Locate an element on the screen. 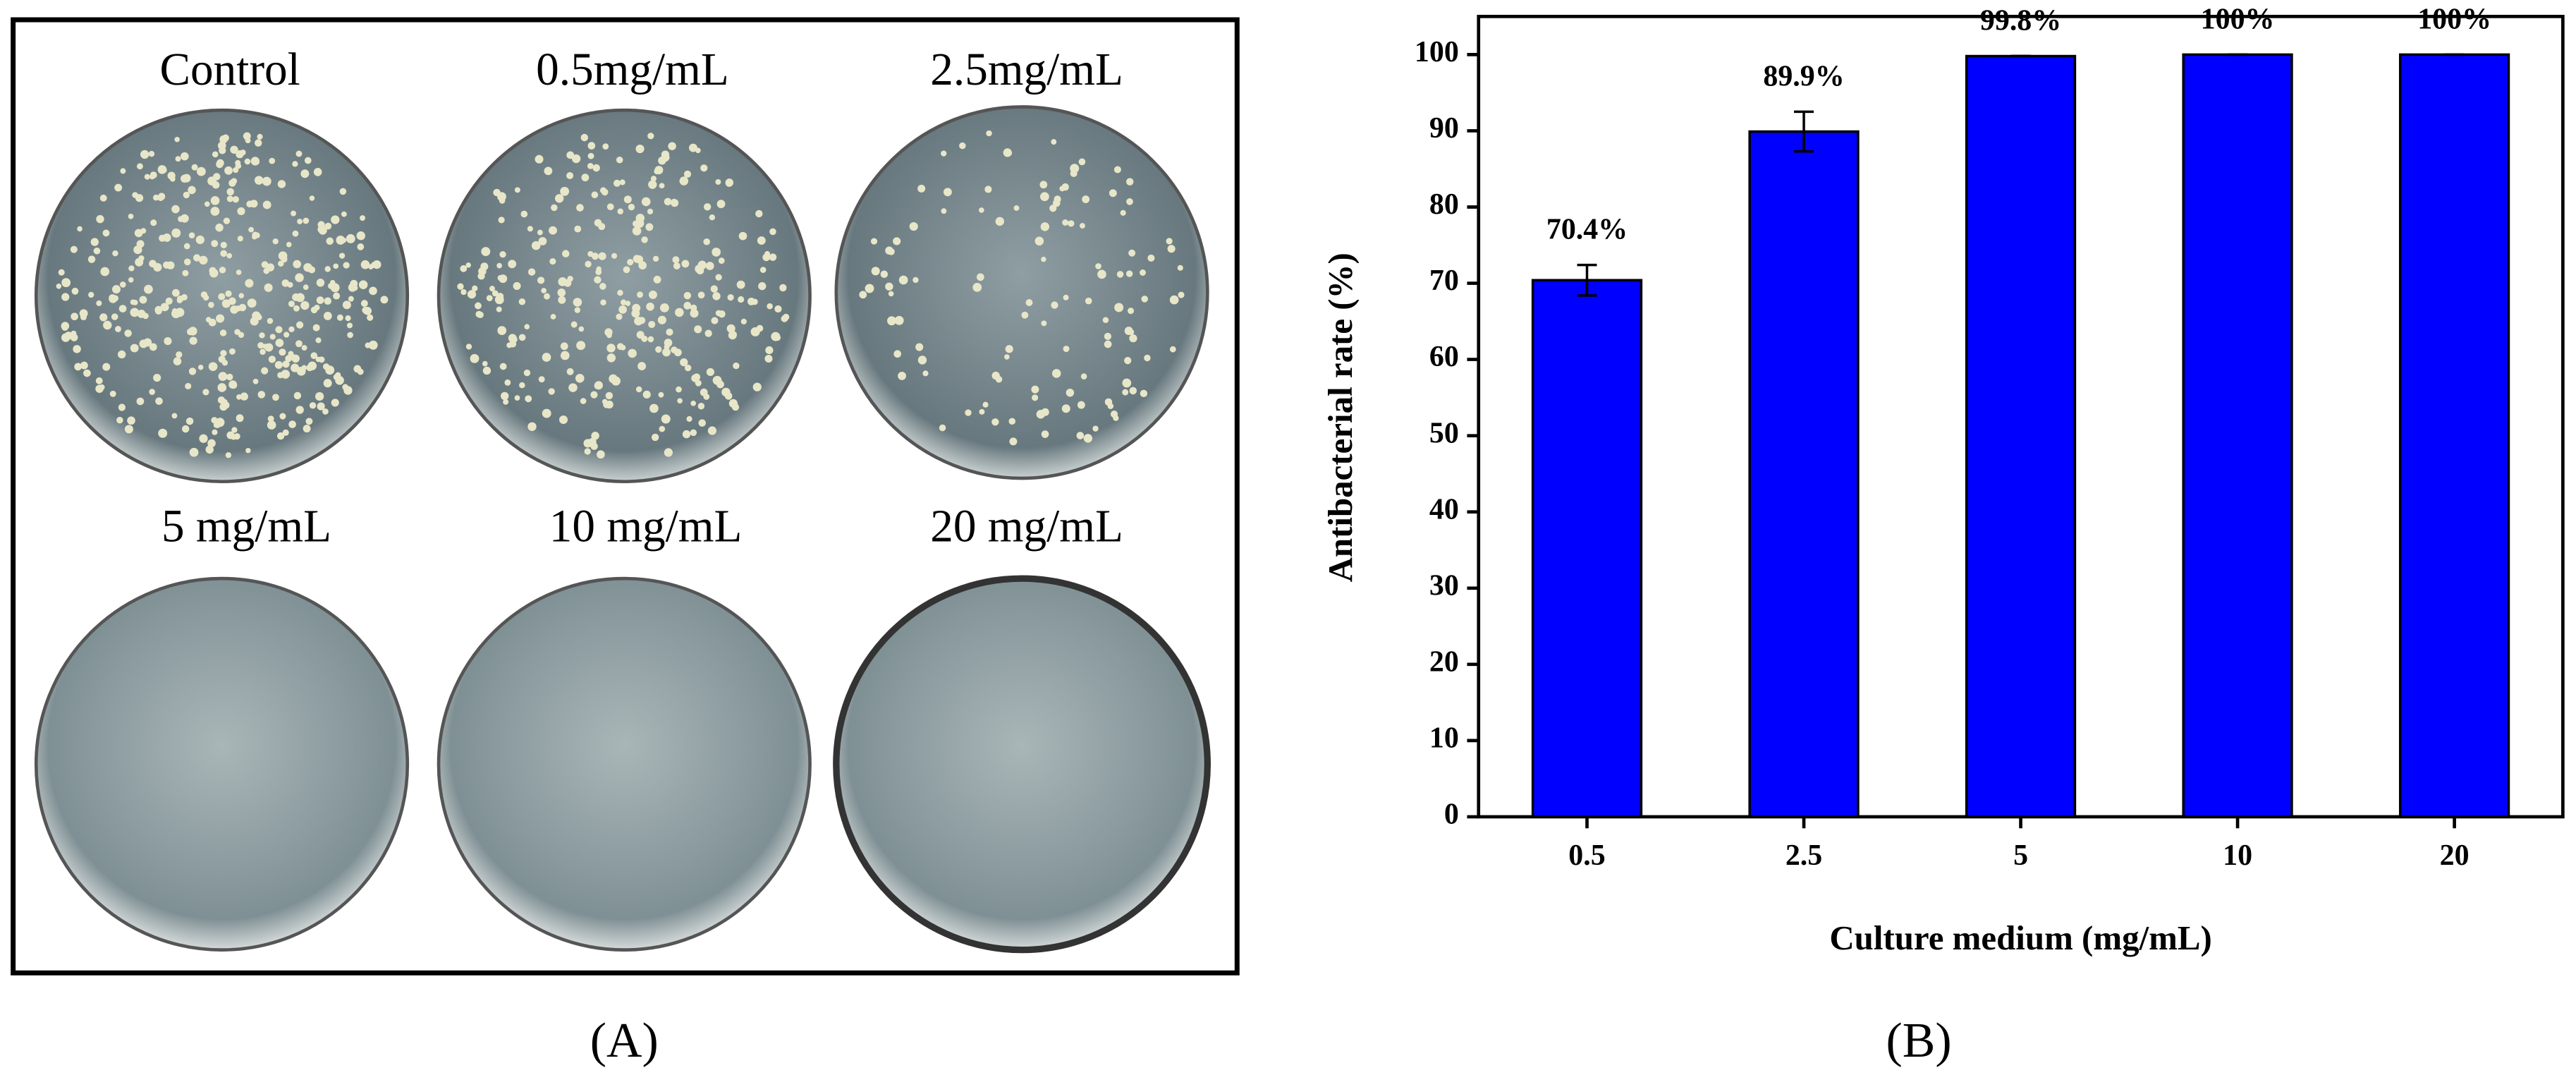  dish-label: Control is located at coordinates (230, 69).